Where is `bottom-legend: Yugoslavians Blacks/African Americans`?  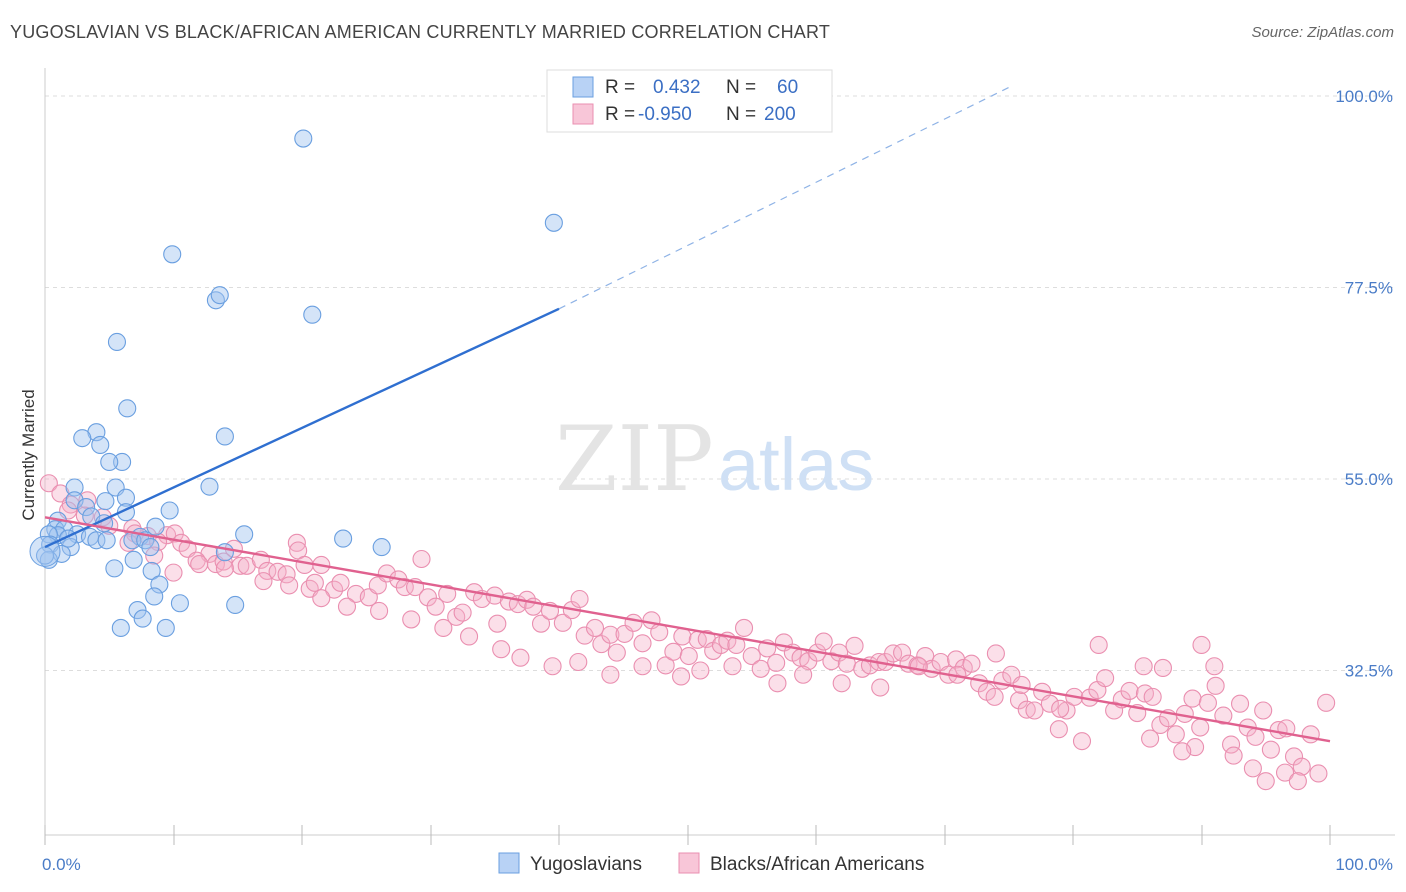 bottom-legend: Yugoslavians Blacks/African Americans is located at coordinates (711, 863).